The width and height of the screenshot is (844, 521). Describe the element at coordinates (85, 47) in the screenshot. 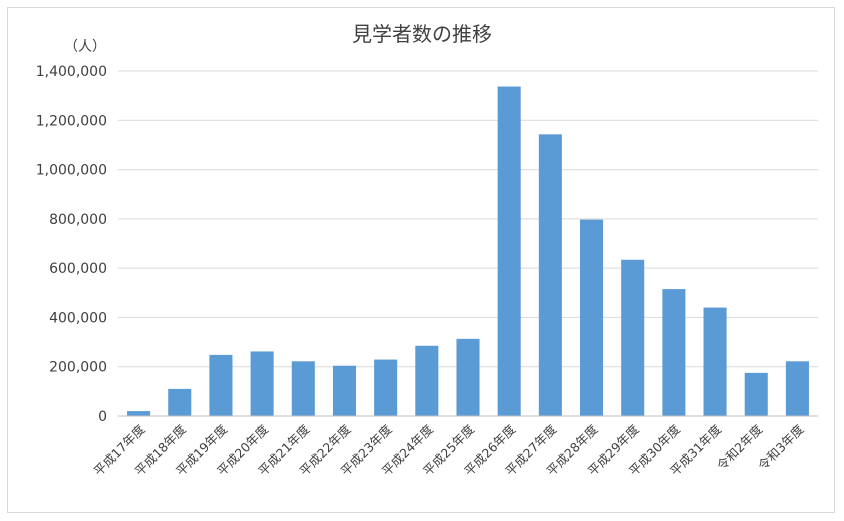

I see `y-axis-unit: （人）` at that location.